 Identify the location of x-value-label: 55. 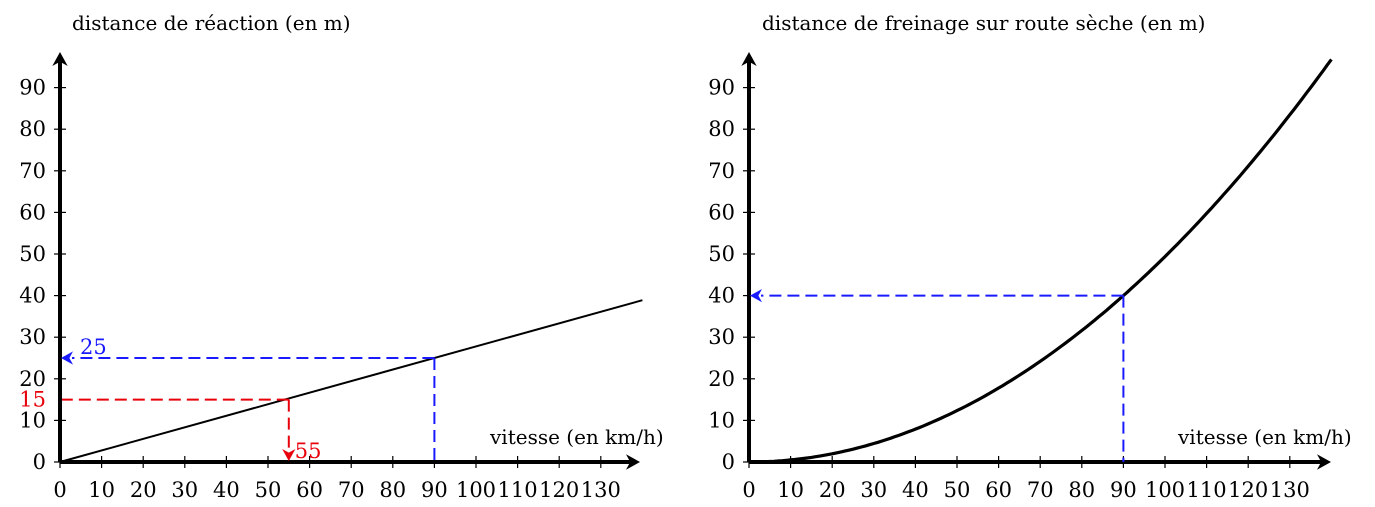
(308, 451).